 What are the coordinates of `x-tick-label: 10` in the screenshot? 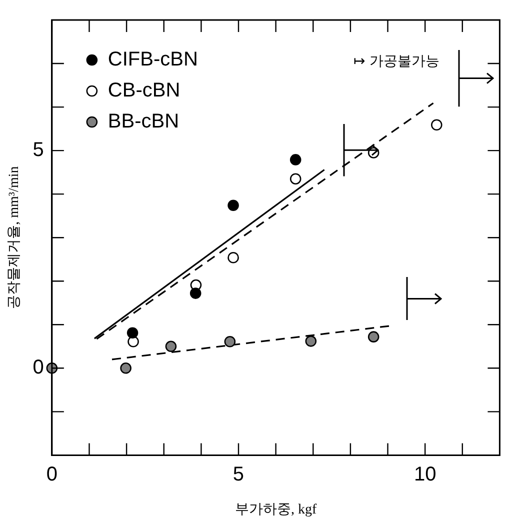 It's located at (425, 475).